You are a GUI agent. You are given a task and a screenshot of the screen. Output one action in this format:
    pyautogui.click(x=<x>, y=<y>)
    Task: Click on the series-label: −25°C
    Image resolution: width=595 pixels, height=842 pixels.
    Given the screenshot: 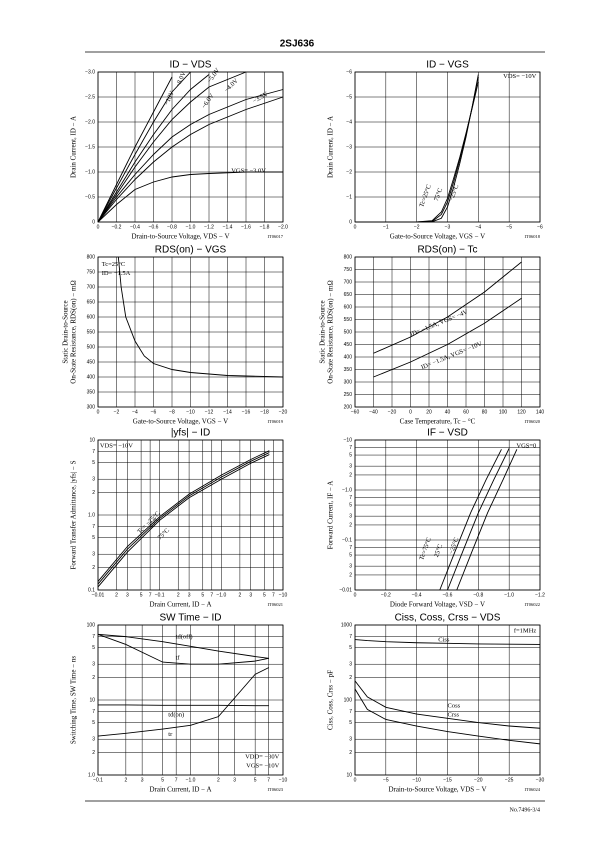 What is the action you would take?
    pyautogui.click(x=454, y=546)
    